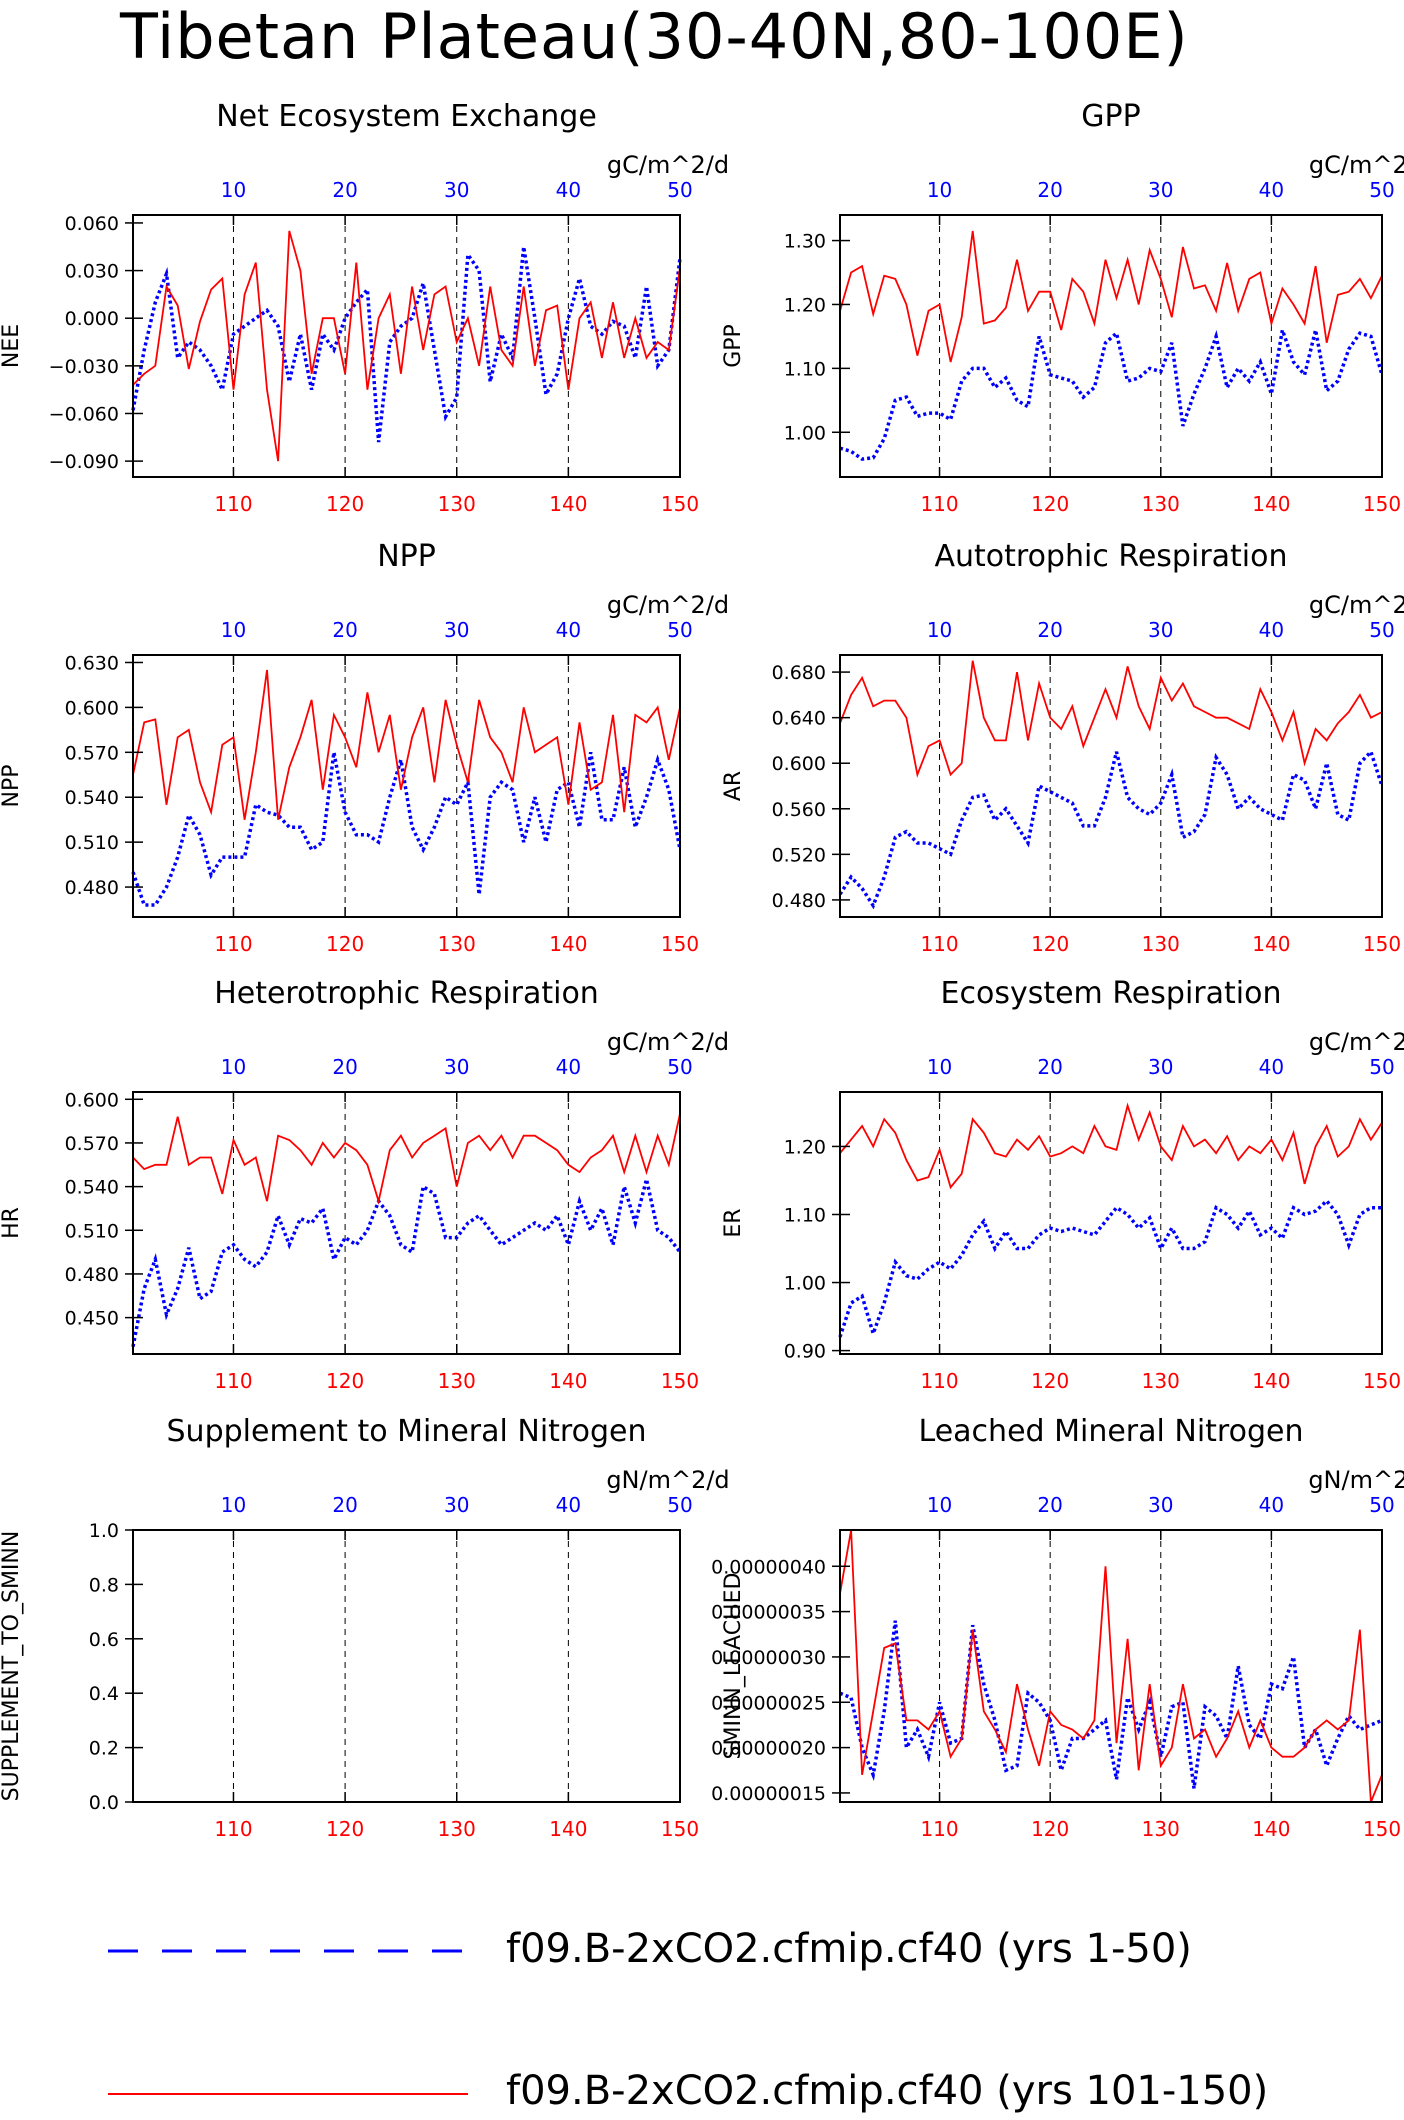 The image size is (1404, 2120). I want to click on y-axis-label: GPP, so click(733, 346).